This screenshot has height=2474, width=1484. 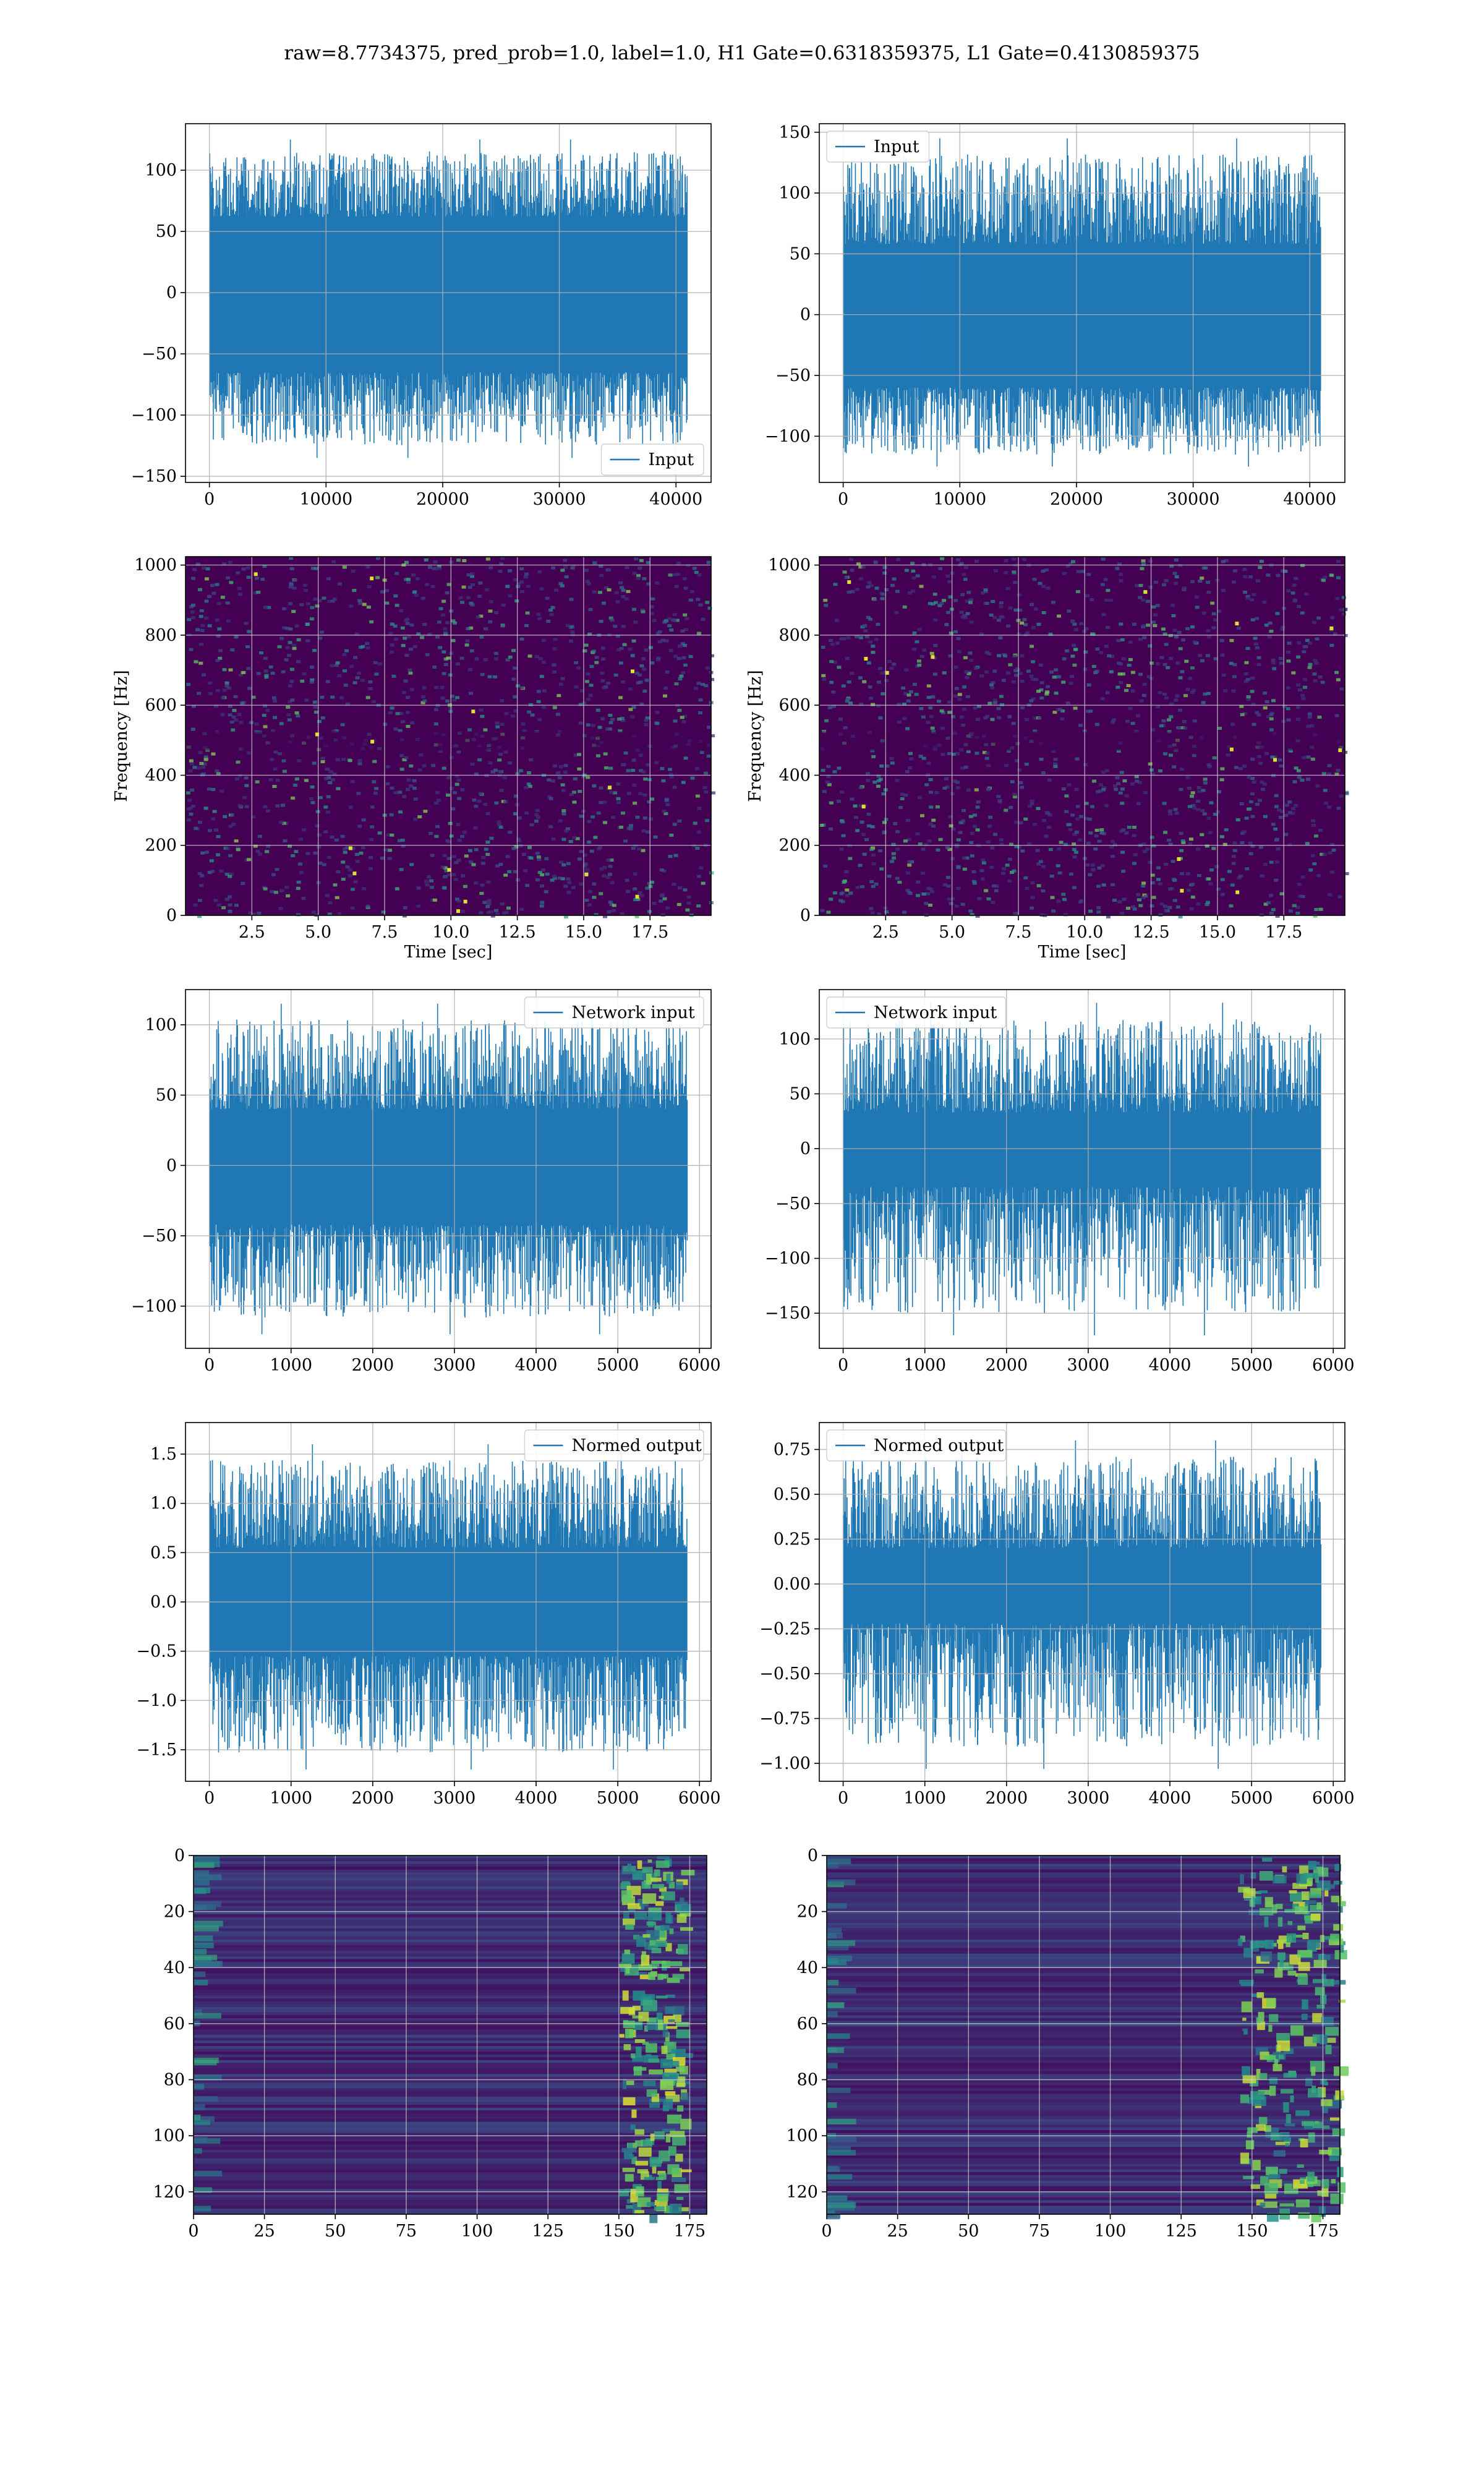 I want to click on y-tick-label: 600, so click(x=794, y=705).